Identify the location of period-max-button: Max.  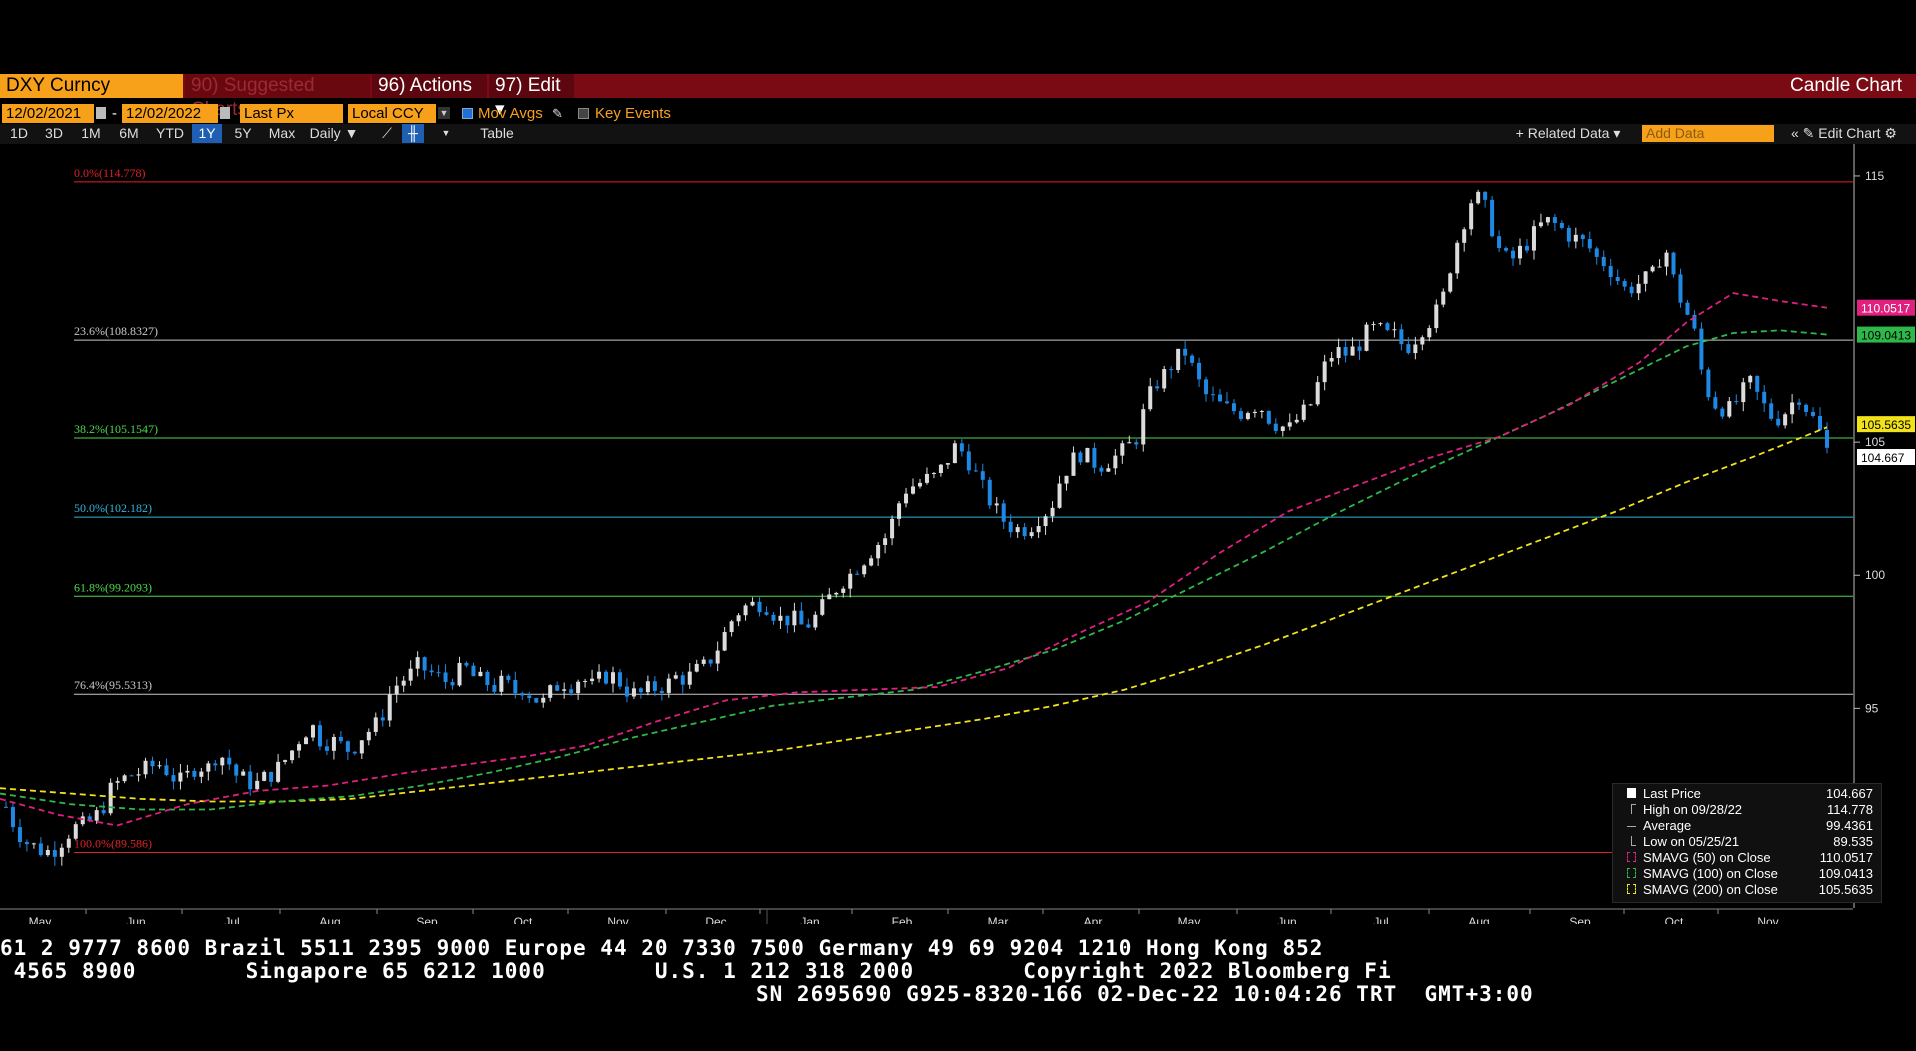
(282, 133).